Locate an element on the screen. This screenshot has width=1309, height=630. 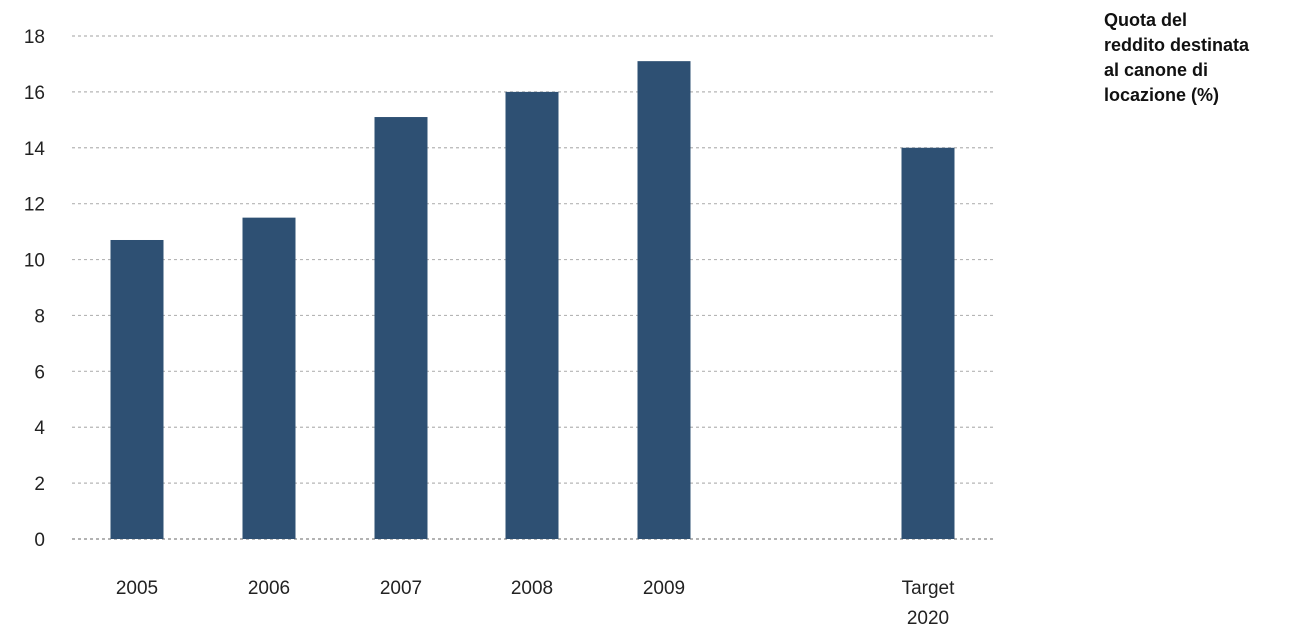
y-axis-tick-labels: 0 2 4 6 8 10 12 14 16 18 is located at coordinates (35, 289).